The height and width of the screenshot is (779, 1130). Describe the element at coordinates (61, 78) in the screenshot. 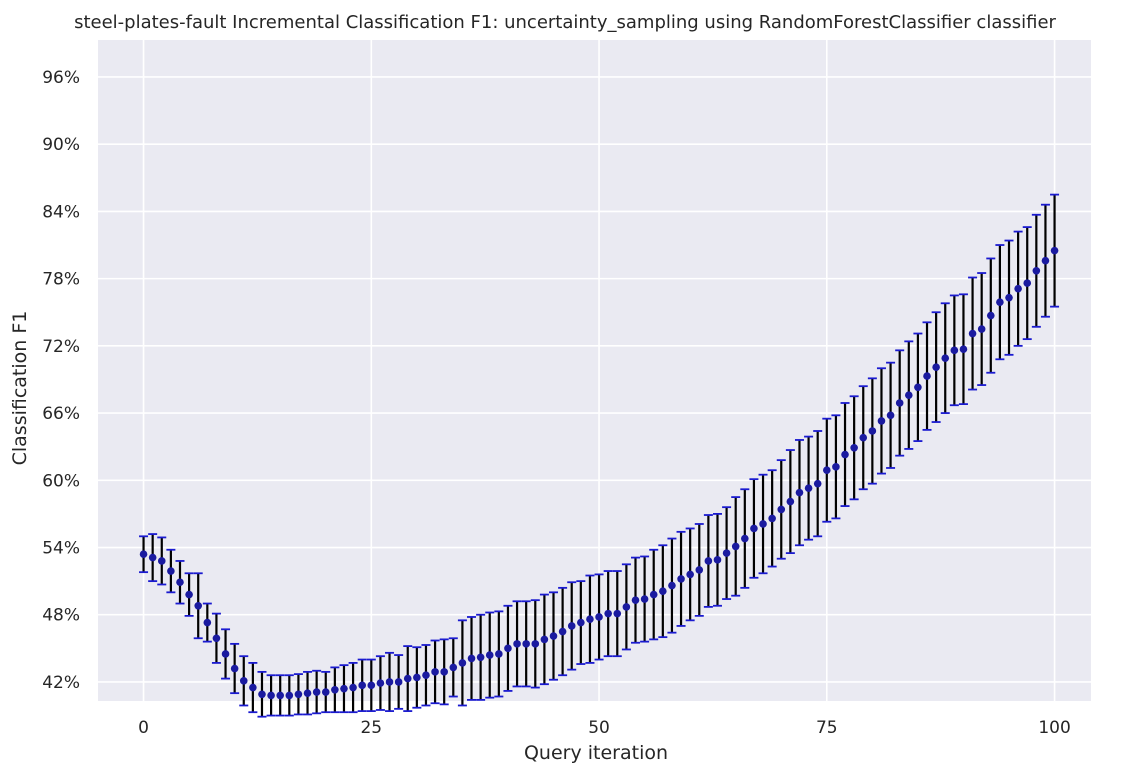

I see `y-tick-label: 96%` at that location.